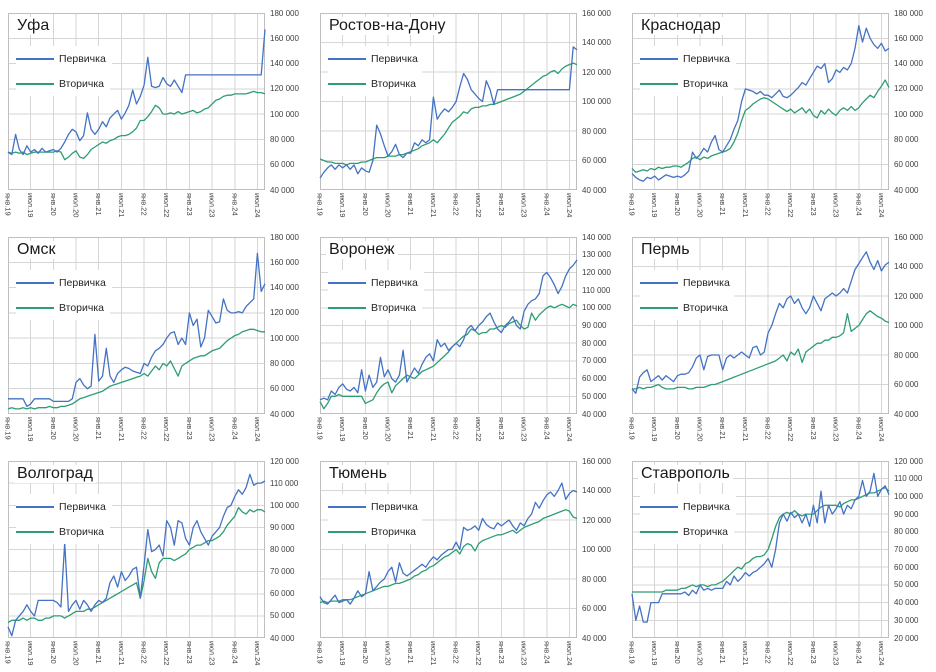 Image resolution: width=936 pixels, height=672 pixels. I want to click on chart-title: Волгоград, so click(55, 474).